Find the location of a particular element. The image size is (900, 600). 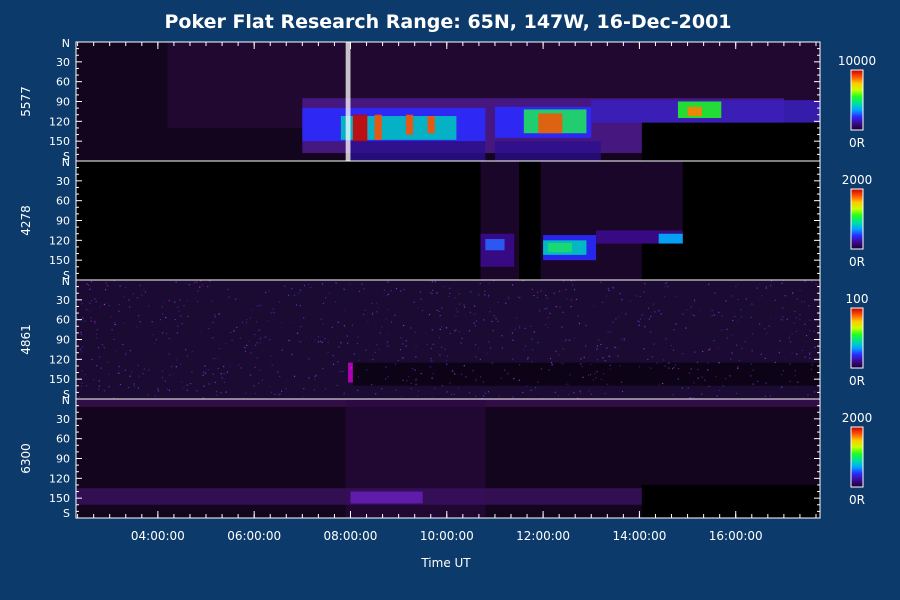

x-tick-label: 04:00:00 is located at coordinates (158, 536).